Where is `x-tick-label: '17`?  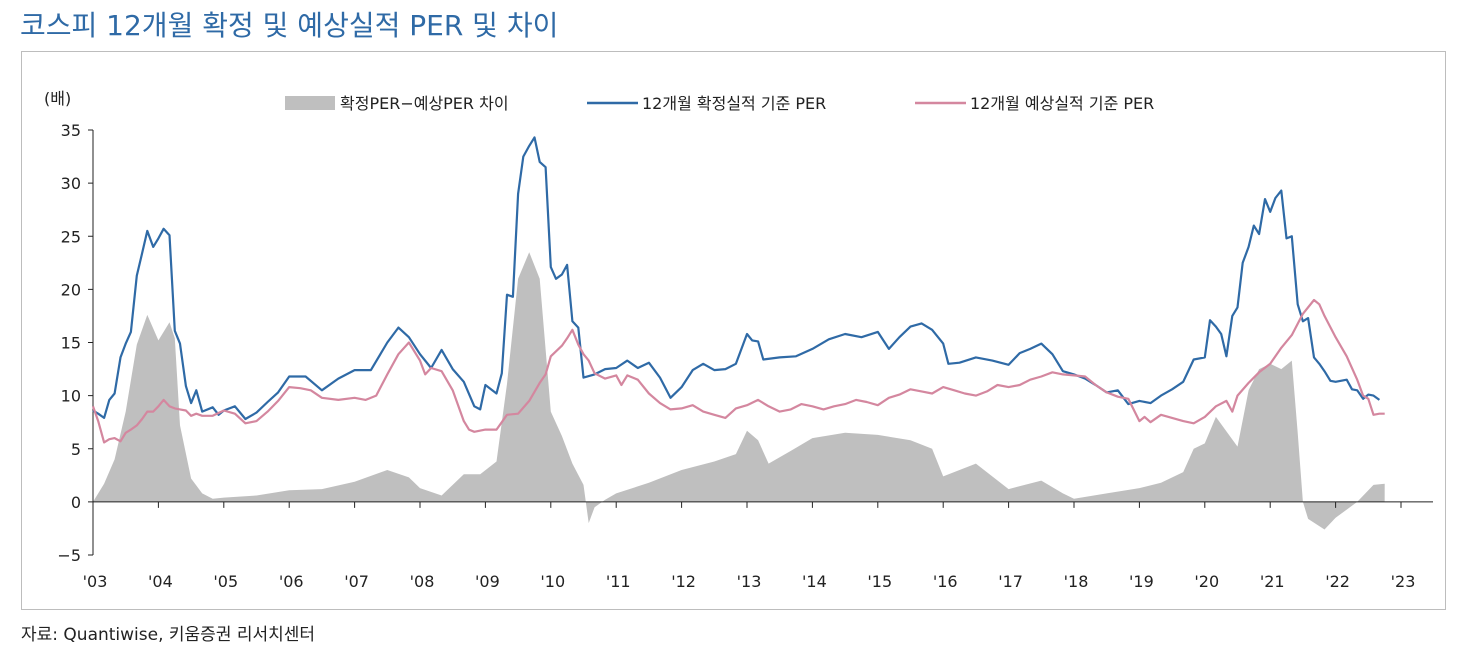 x-tick-label: '17 is located at coordinates (1010, 581).